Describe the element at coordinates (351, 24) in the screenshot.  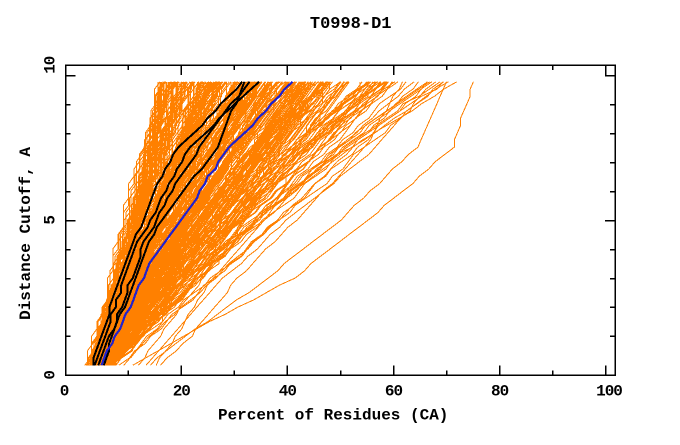
I see `svg-text: T0998-D1` at that location.